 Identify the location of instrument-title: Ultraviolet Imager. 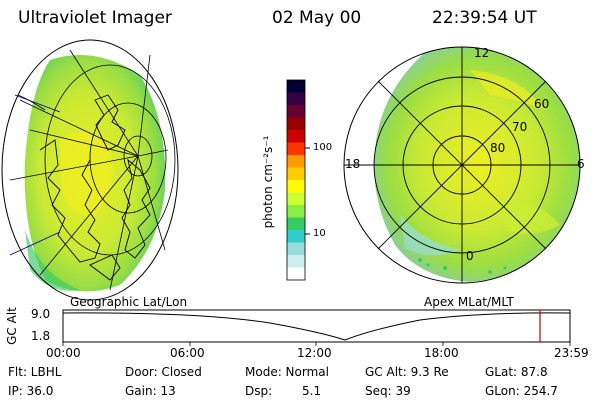
(95, 18).